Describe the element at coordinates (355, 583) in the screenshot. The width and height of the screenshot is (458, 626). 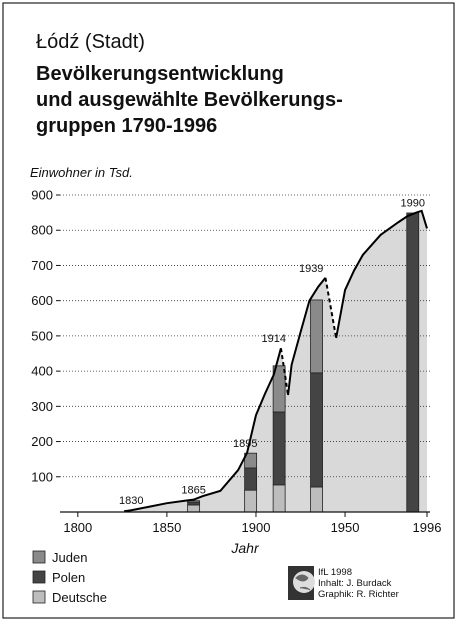
I see `credit: Inhalt: J. Burdack` at that location.